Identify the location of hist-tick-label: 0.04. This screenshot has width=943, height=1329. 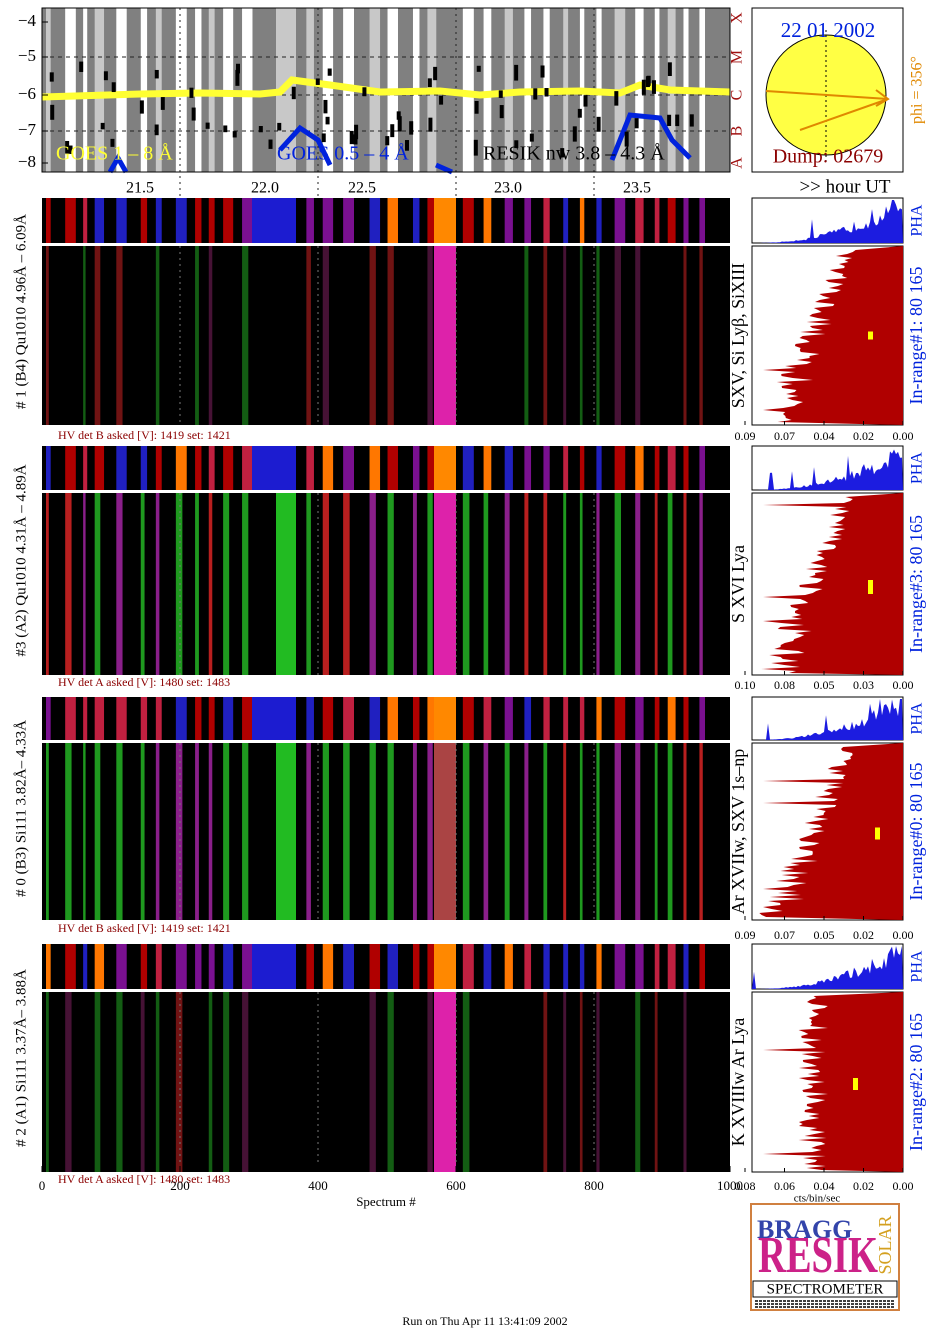
(824, 1186).